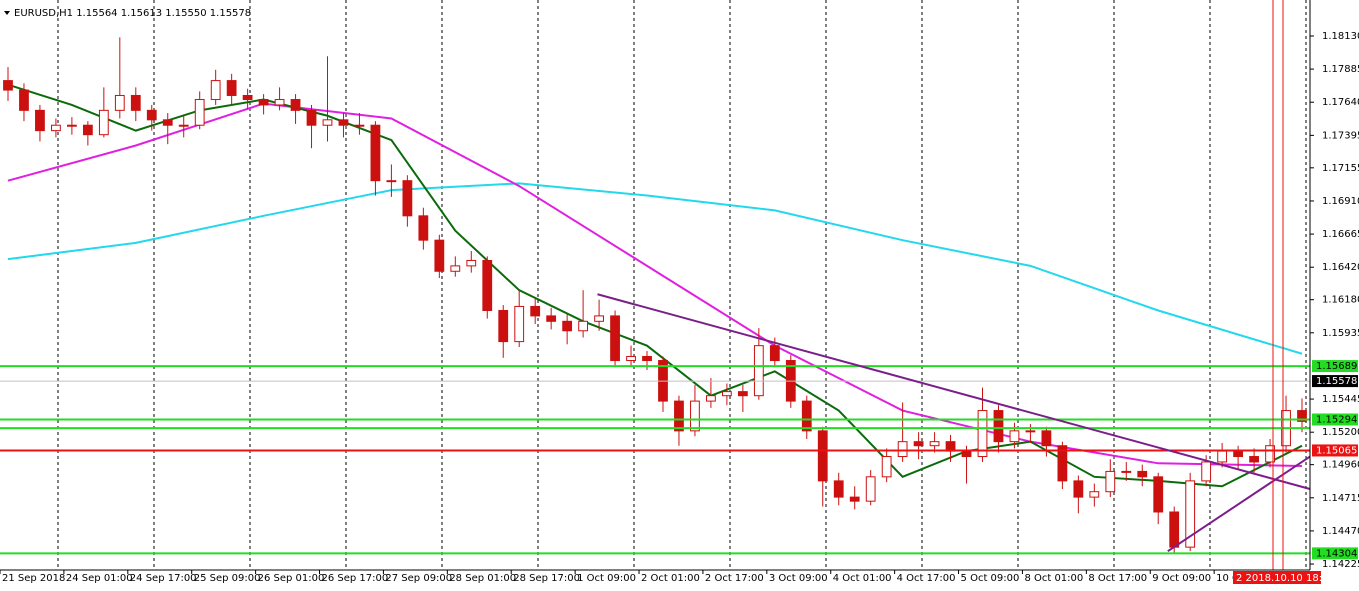  What do you see at coordinates (1335, 381) in the screenshot?
I see `current-price-box` at bounding box center [1335, 381].